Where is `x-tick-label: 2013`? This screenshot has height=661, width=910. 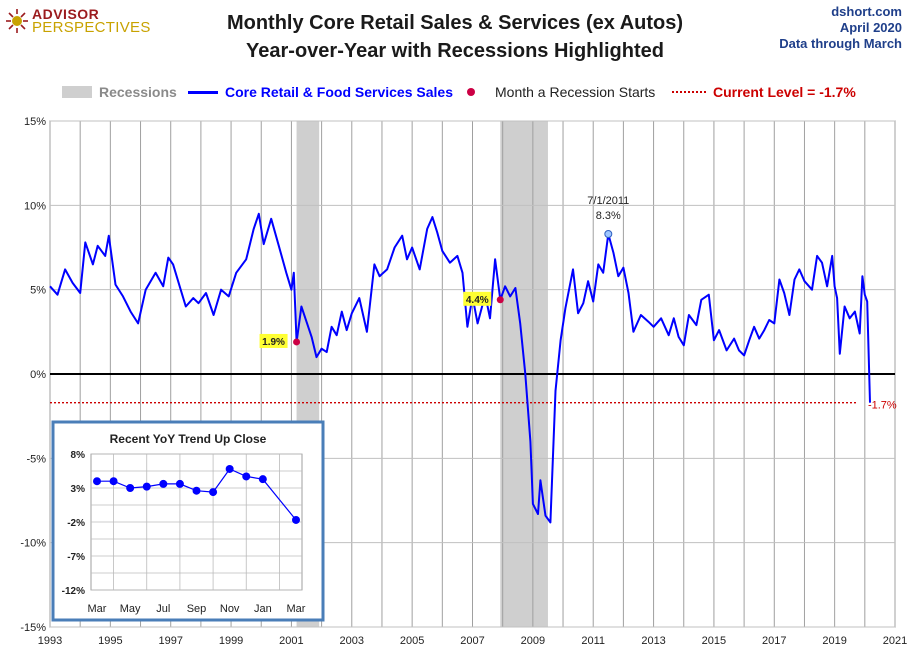 x-tick-label: 2013 is located at coordinates (653, 641).